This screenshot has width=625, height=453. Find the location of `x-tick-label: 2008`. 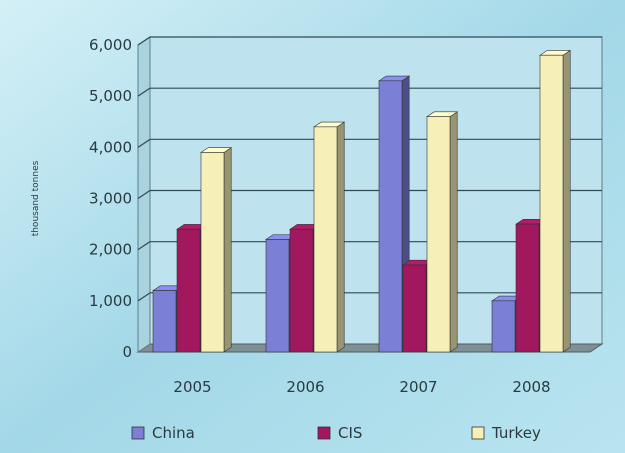

x-tick-label: 2008 is located at coordinates (531, 387).